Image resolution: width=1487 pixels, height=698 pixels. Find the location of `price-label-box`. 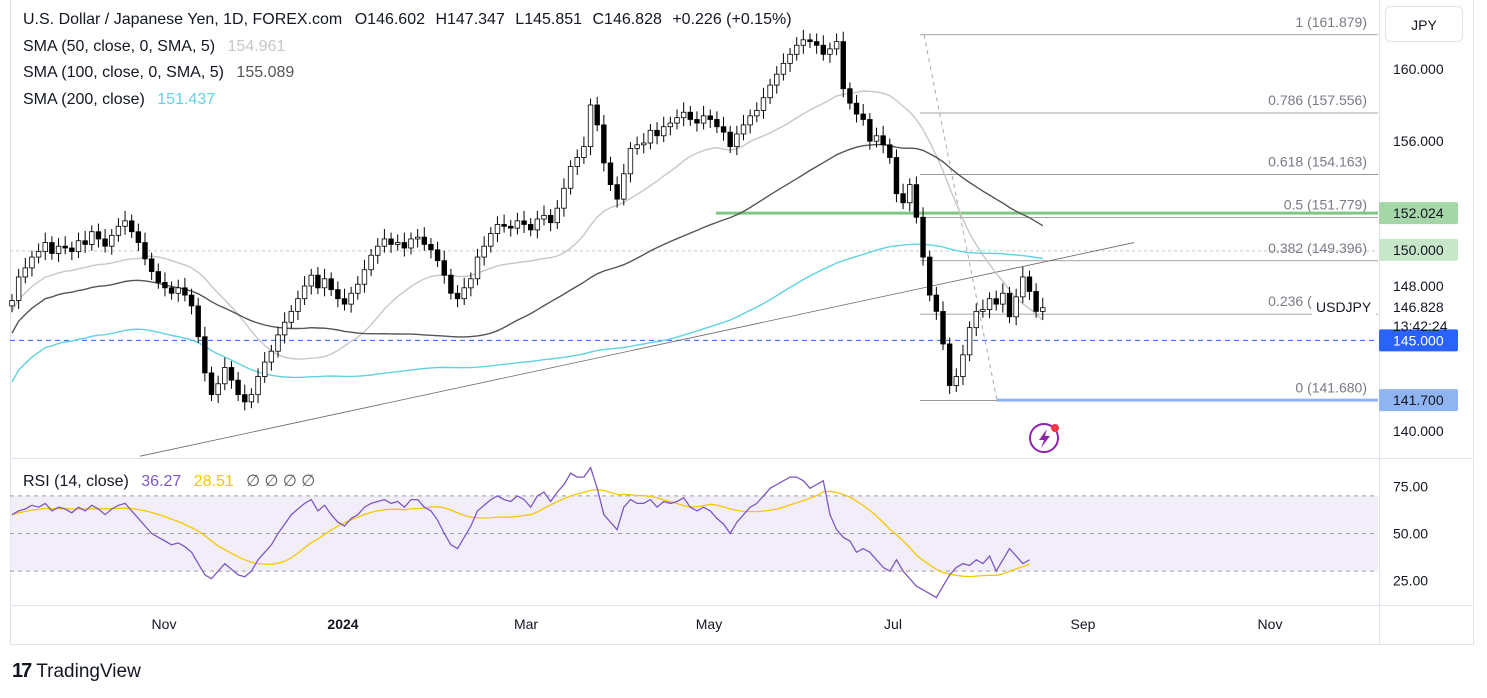

price-label-box is located at coordinates (1418, 213).